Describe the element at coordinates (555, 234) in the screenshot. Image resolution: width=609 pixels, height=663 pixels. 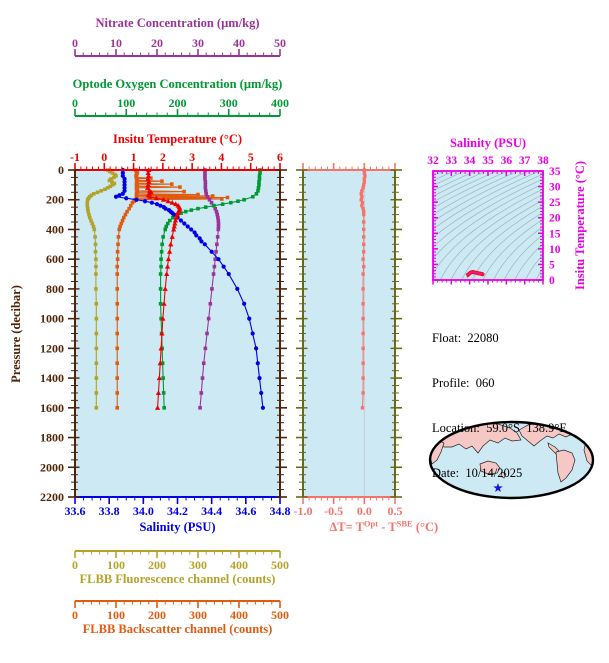
I see `ts-temperature-tick-label: 15` at that location.